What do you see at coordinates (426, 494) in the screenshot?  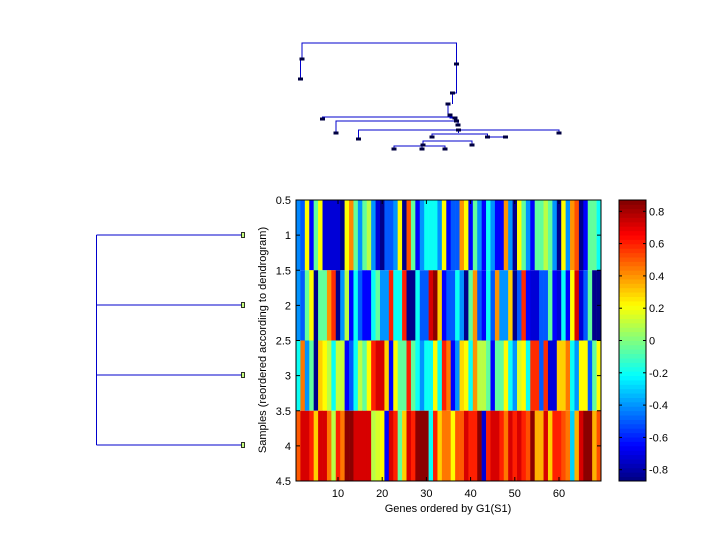 I see `x-tick-label: 30` at bounding box center [426, 494].